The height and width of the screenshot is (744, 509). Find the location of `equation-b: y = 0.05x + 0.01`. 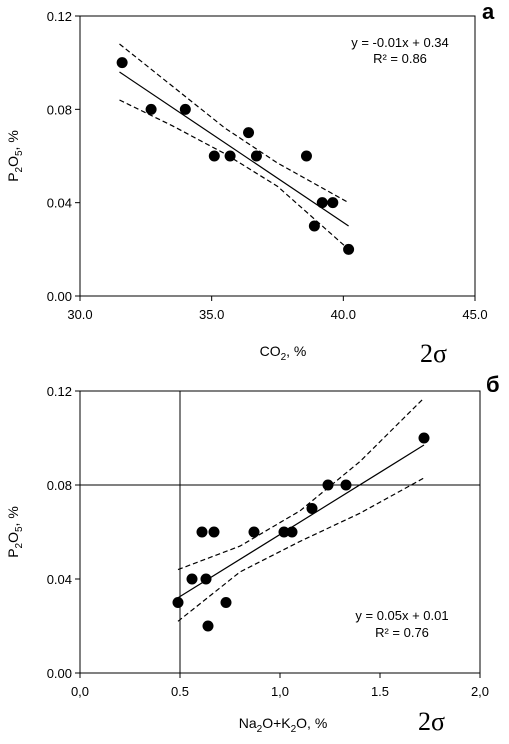

equation-b: y = 0.05x + 0.01 is located at coordinates (401, 615).